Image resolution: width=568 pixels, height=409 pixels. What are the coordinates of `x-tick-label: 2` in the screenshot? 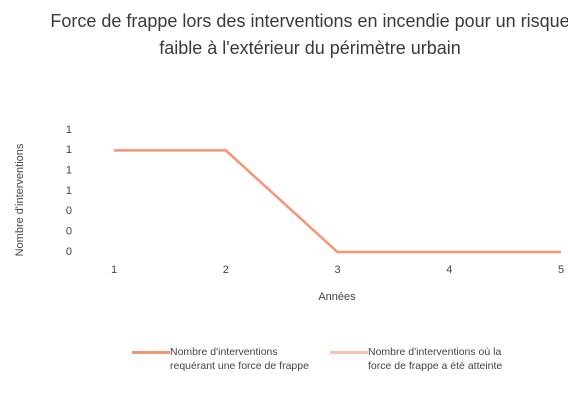 It's located at (226, 270).